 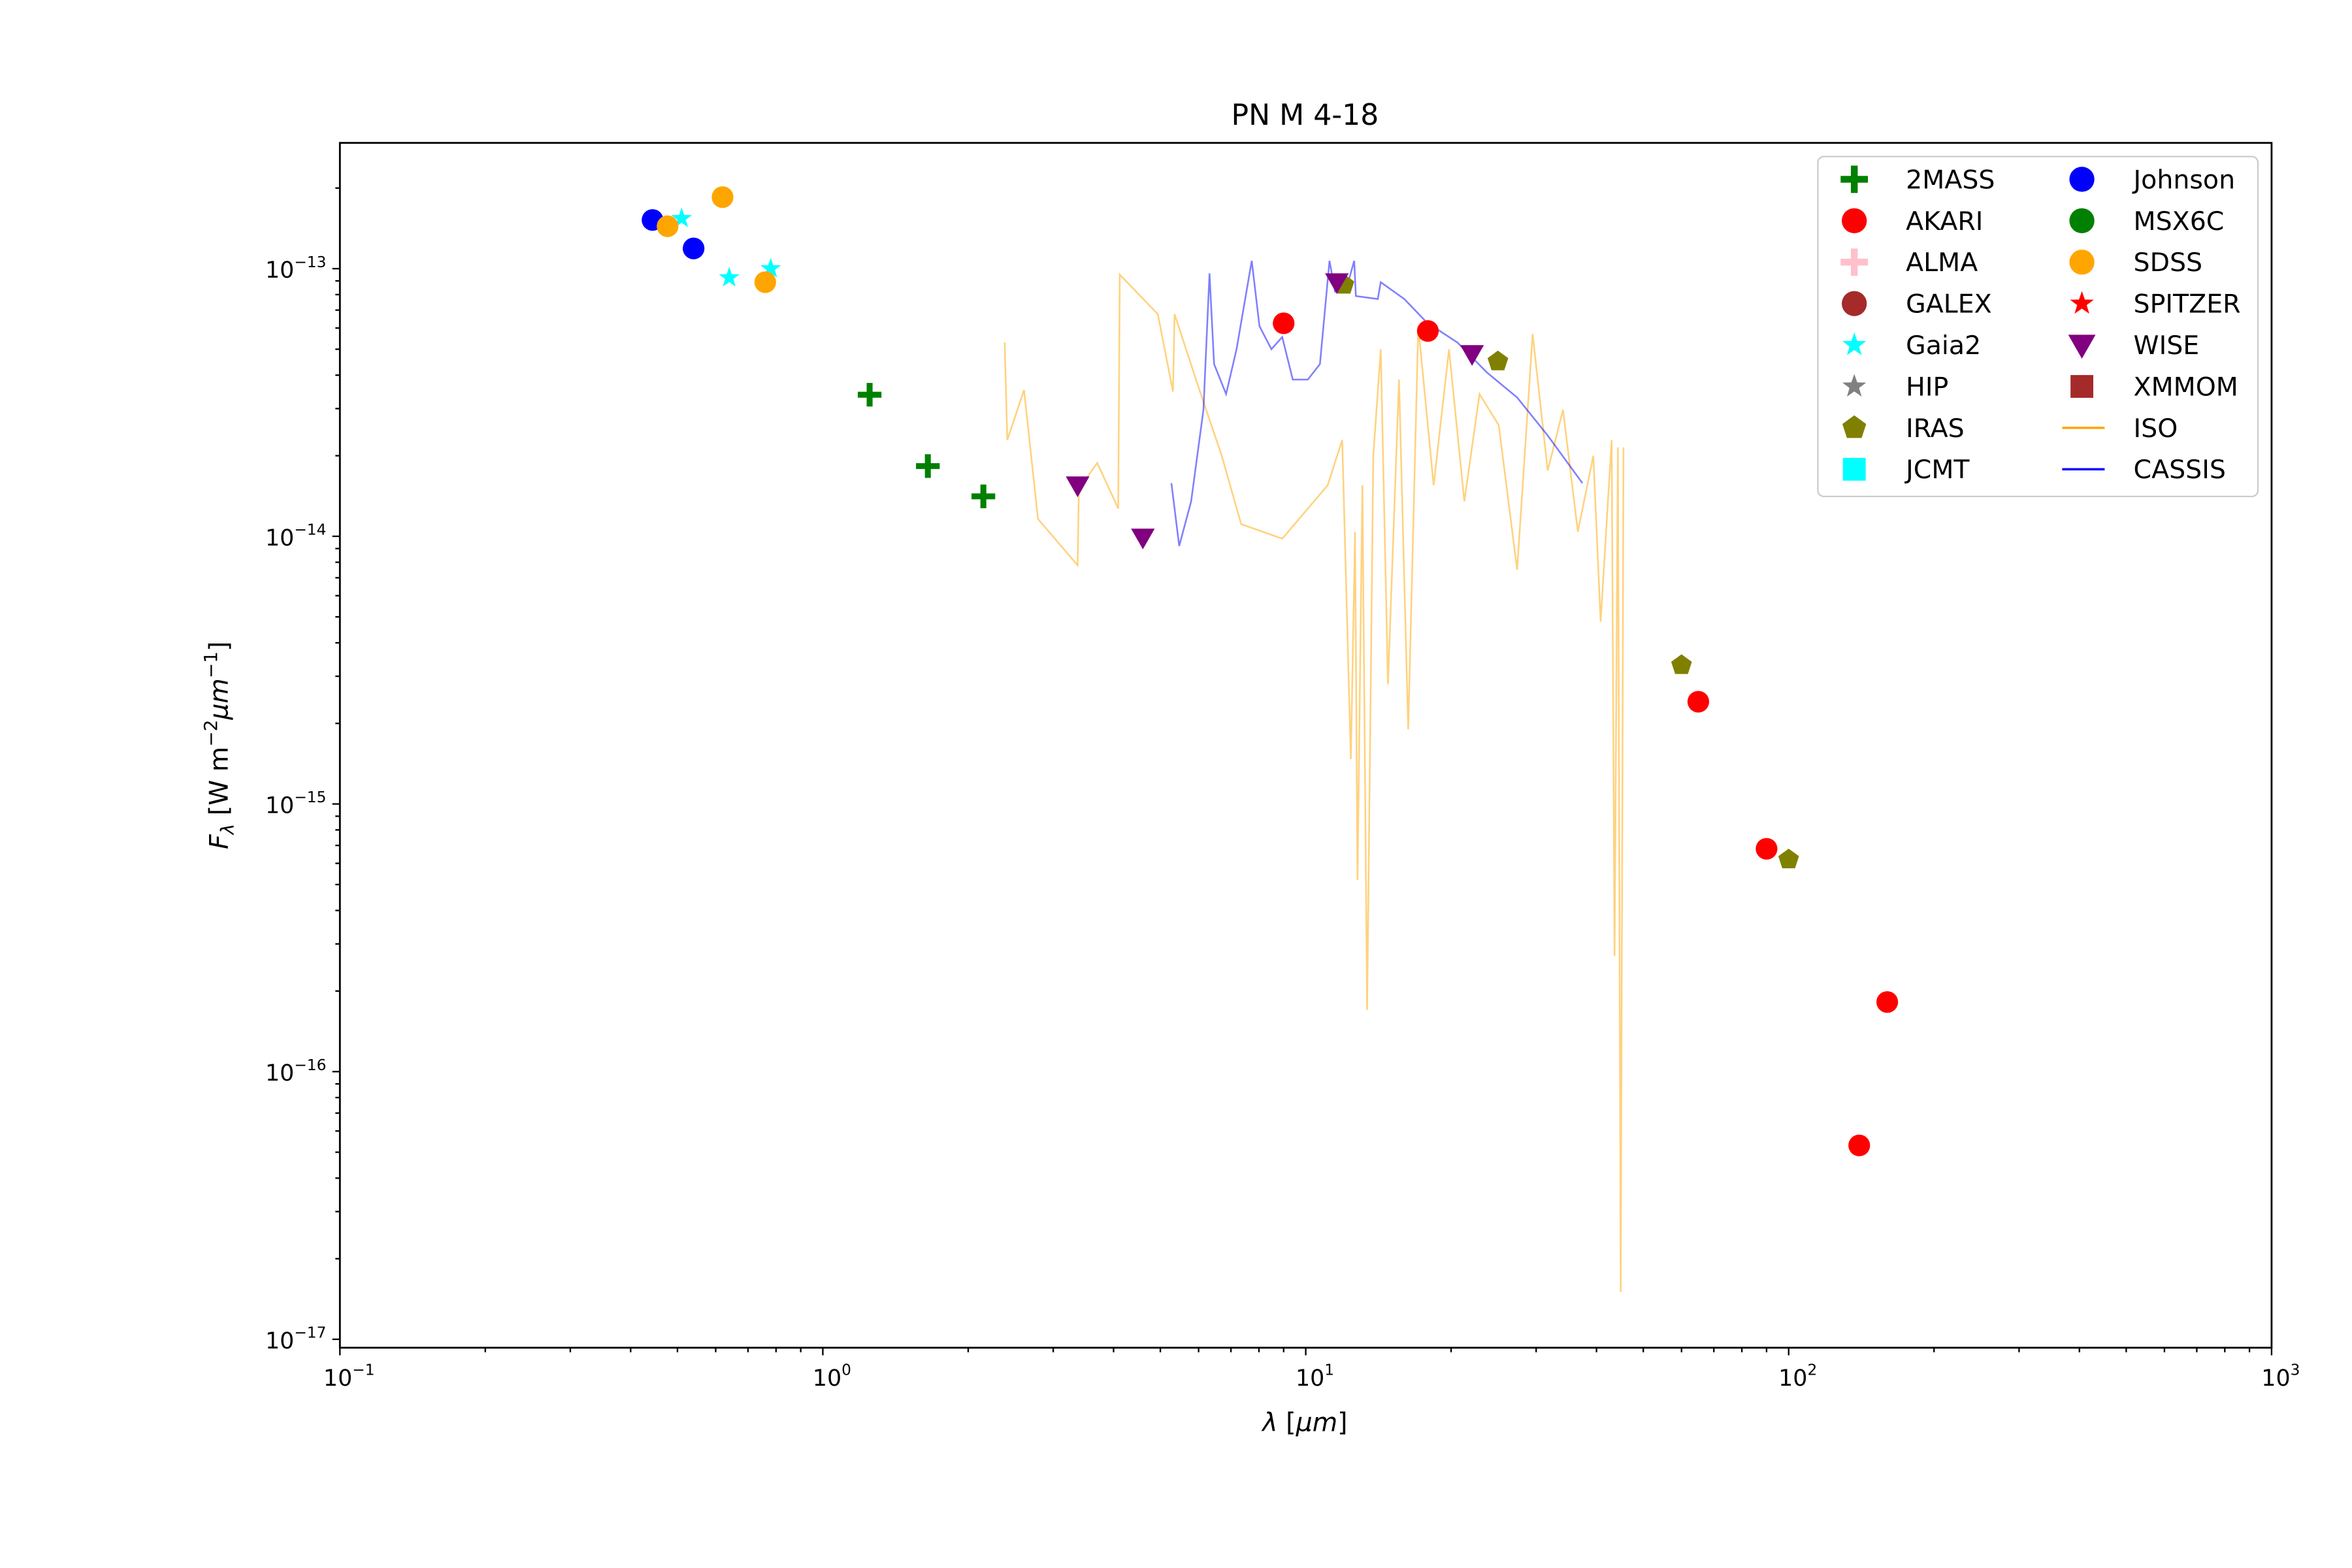 I want to click on legend-item-hip: HIP, so click(x=1895, y=387).